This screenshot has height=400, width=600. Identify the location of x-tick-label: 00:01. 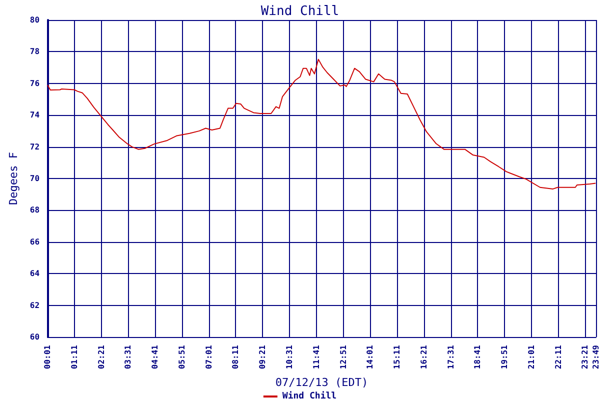
(47, 357).